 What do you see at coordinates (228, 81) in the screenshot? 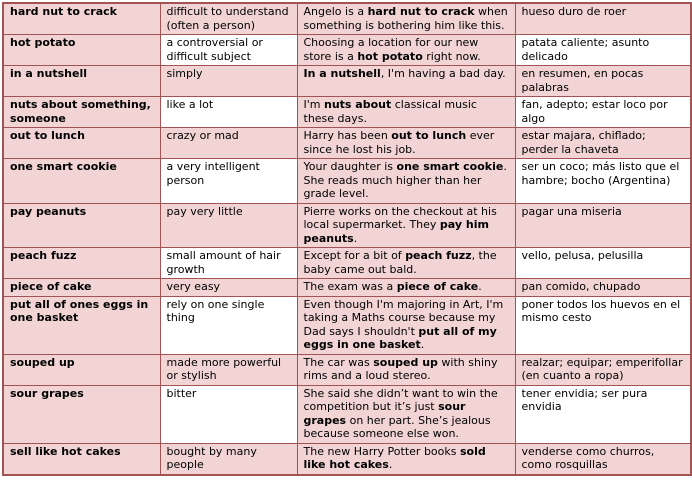
I see `definition-cell: simply` at bounding box center [228, 81].